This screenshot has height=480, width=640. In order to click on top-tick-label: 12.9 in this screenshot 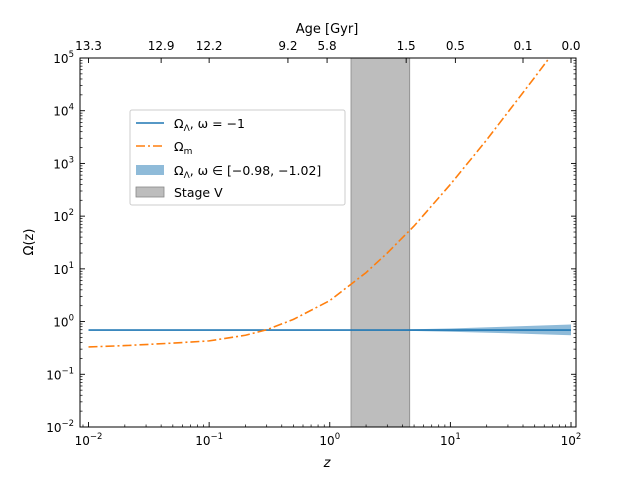, I will do `click(161, 46)`.